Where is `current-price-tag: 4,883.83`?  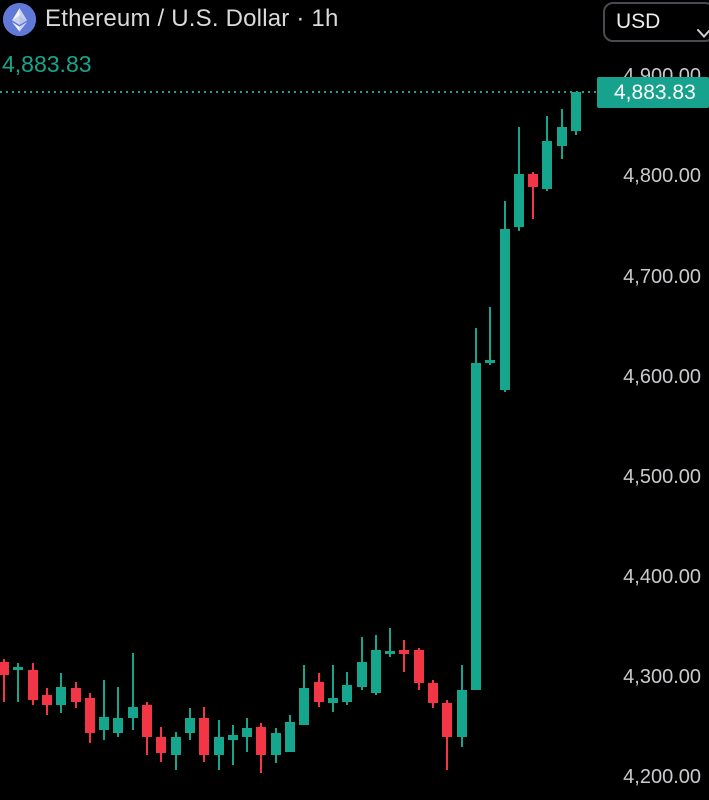
current-price-tag: 4,883.83 is located at coordinates (653, 92).